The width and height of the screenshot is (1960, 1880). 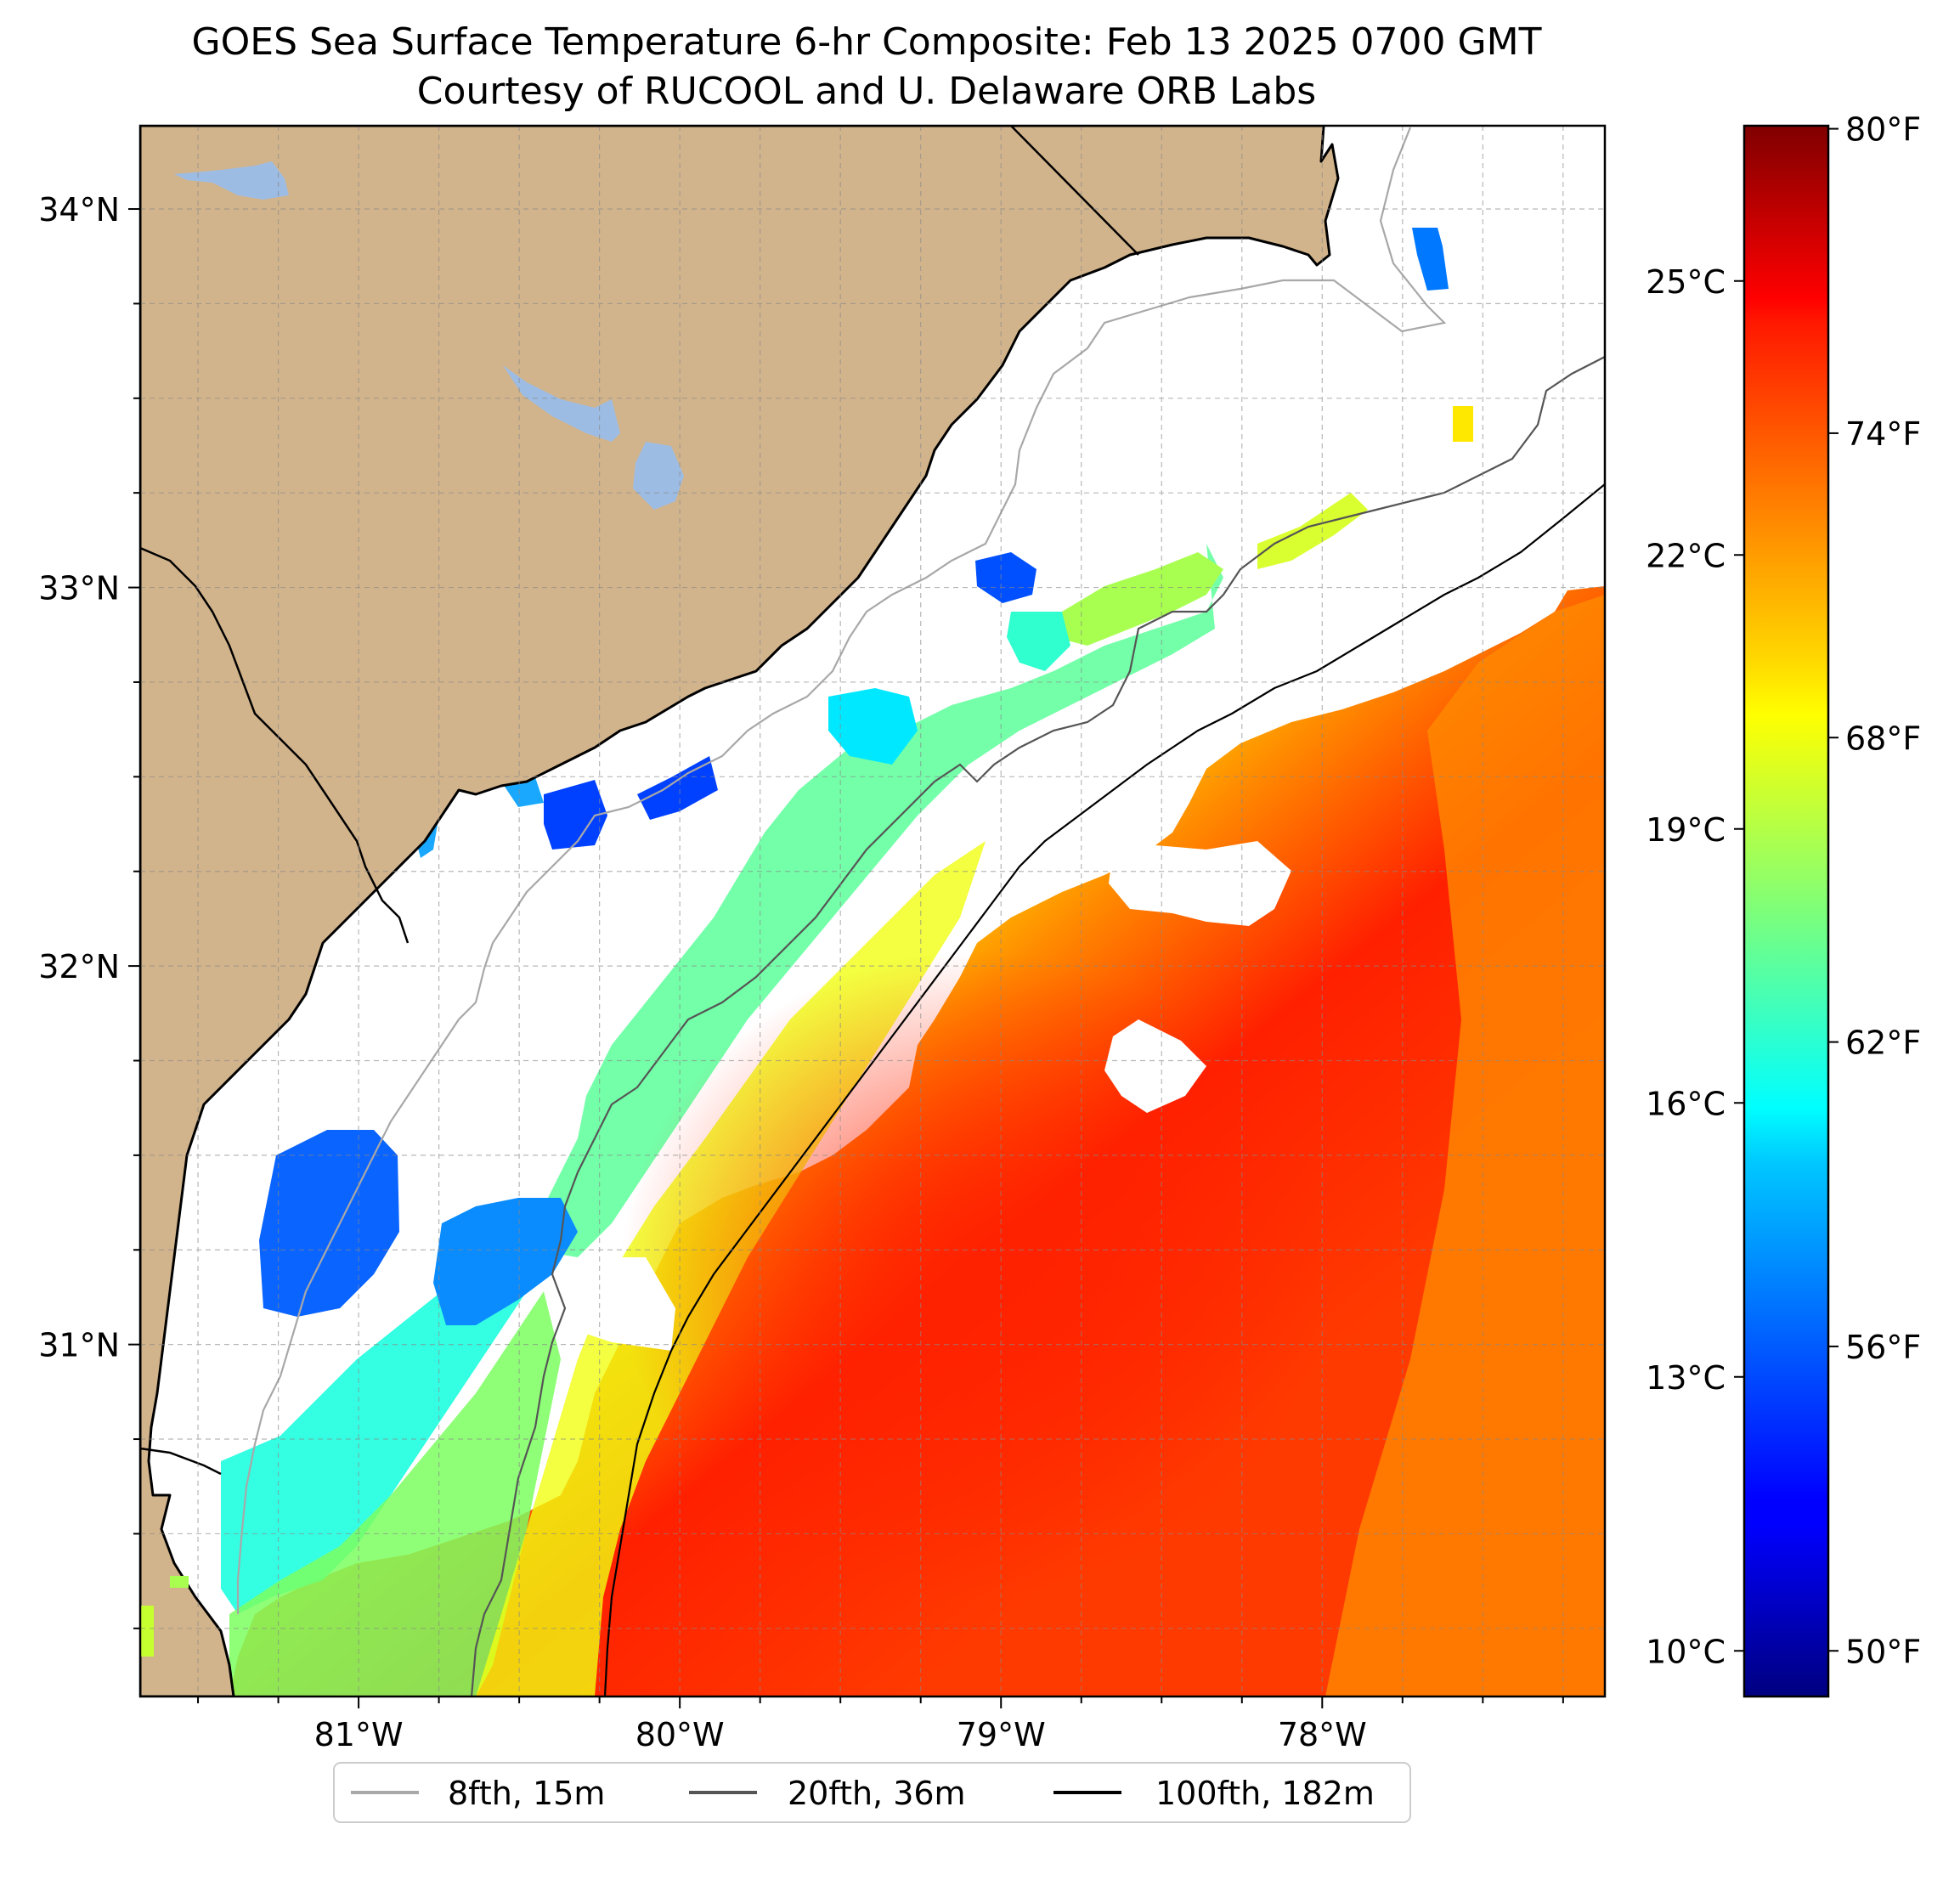 I want to click on colorbar-fahrenheit-ticks: 50°F 56°F 62°F 68°F 74°F 80°F, so click(x=1874, y=891).